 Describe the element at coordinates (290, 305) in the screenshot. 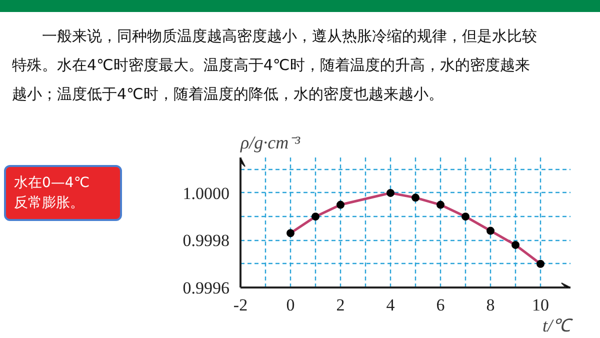

I see `x-tick-label: 0` at that location.